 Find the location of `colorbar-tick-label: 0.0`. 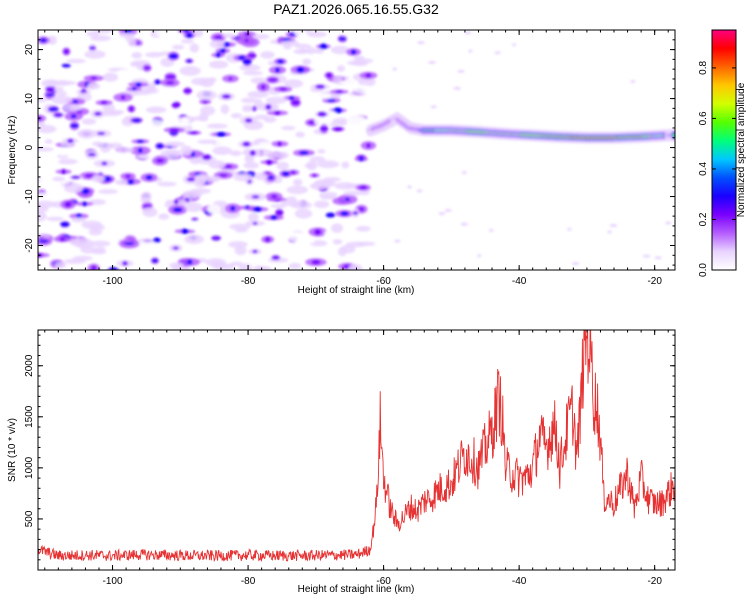

colorbar-tick-label: 0.0 is located at coordinates (703, 270).